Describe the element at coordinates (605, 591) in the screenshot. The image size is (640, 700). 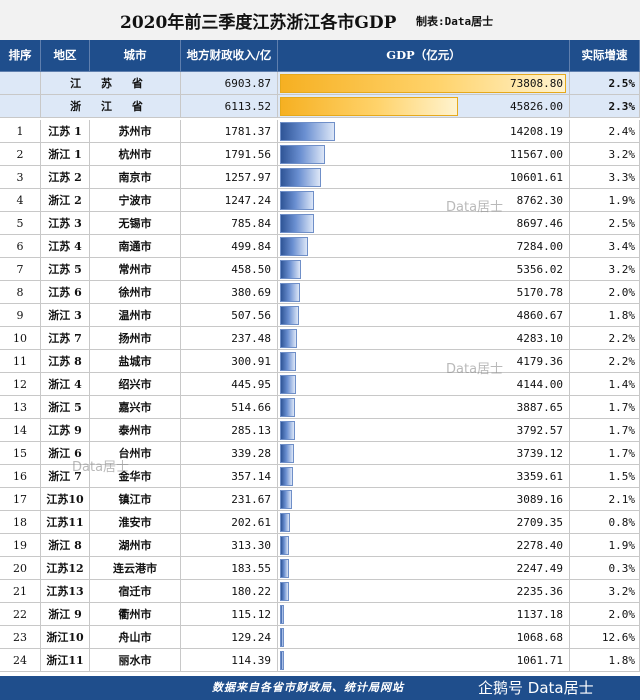
I see `growth-cell: 3.2%` at that location.